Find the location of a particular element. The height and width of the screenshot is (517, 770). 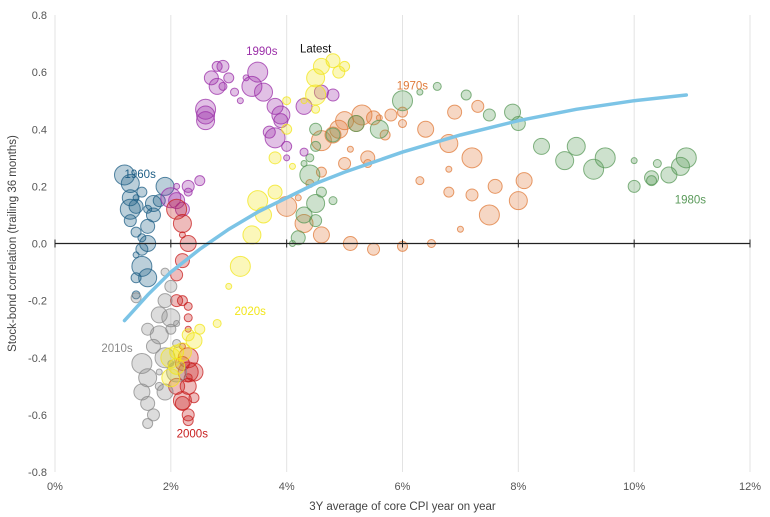

series-label: 1990s is located at coordinates (262, 52).